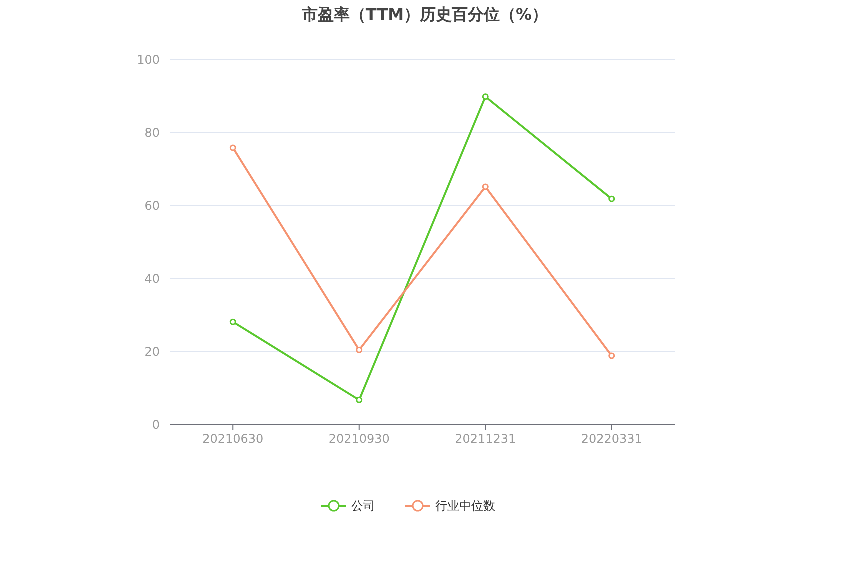  I want to click on chart-title: 市盈率（TTM）历史百分位（%）, so click(424, 14).